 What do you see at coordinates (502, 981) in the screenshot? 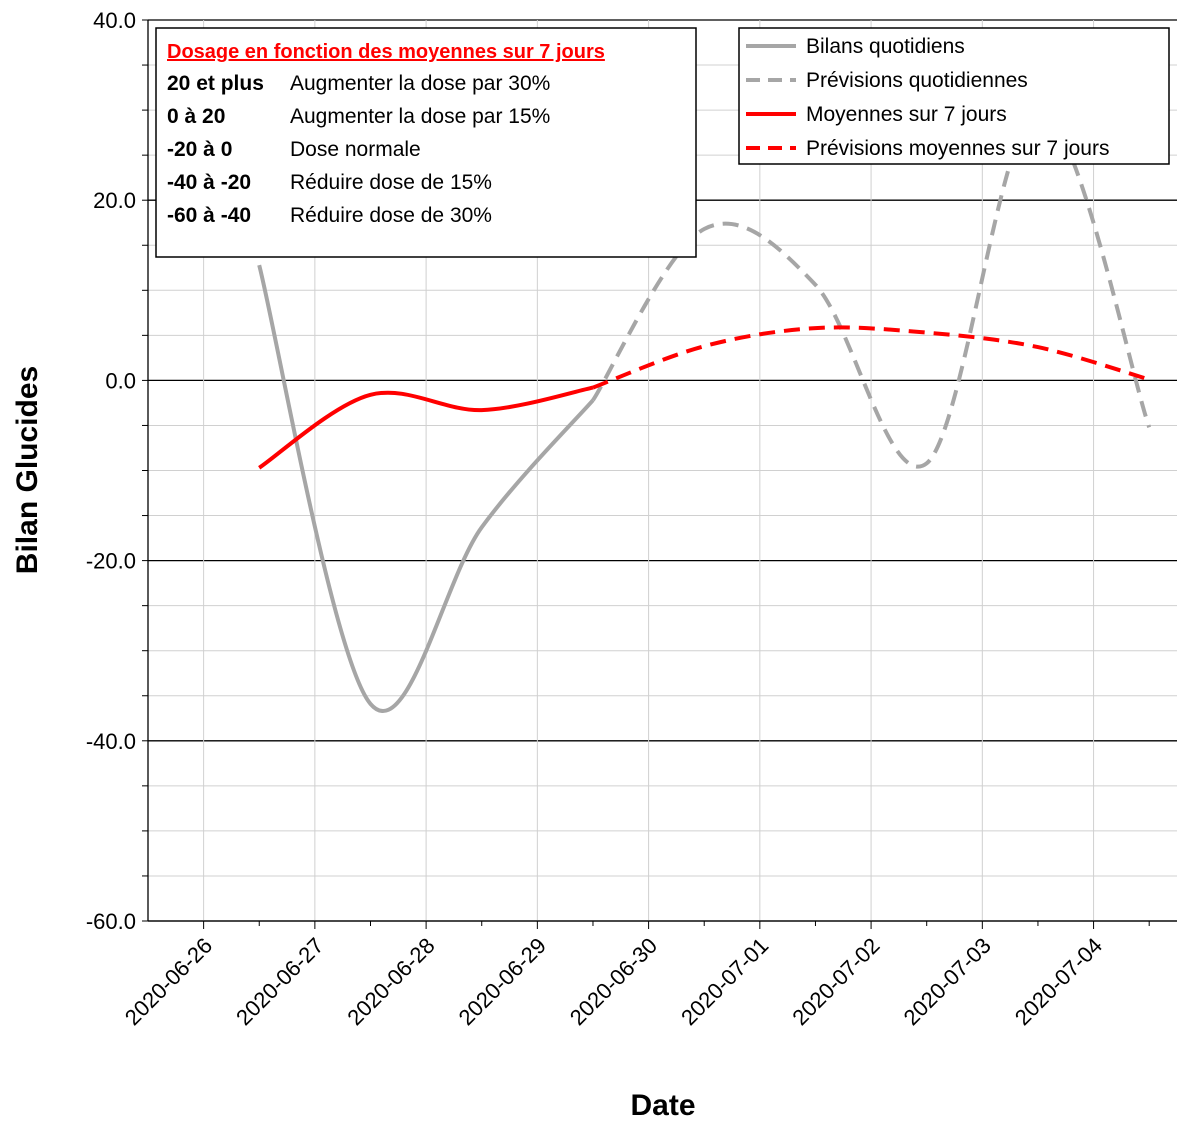
I see `x-tick-label: 2020-06-29` at bounding box center [502, 981].